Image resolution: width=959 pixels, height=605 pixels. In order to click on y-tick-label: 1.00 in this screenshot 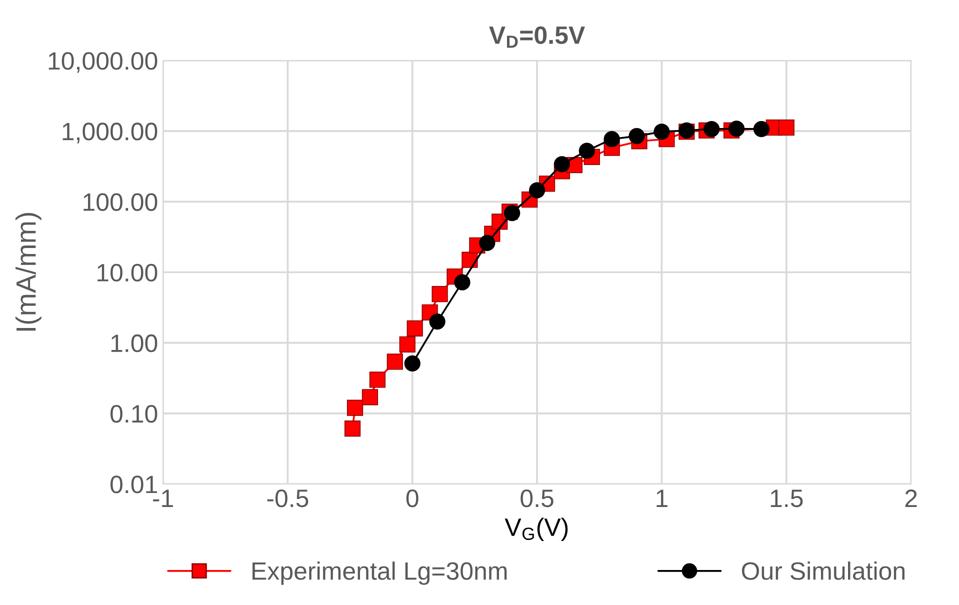, I will do `click(134, 343)`.